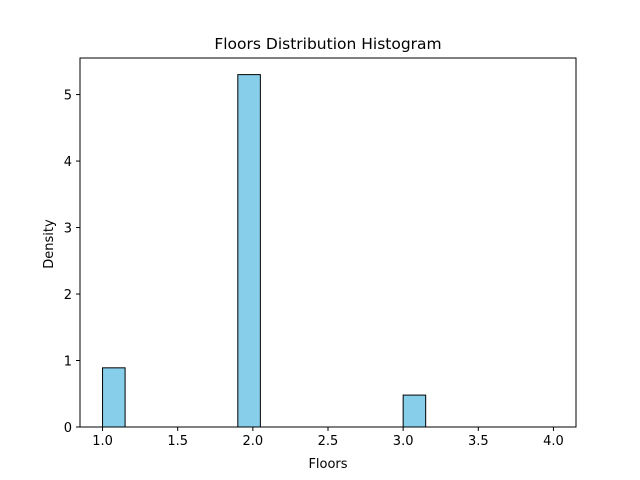 The height and width of the screenshot is (480, 640). Describe the element at coordinates (72, 262) in the screenshot. I see `y-axis-ticks: 0 1 2 3 4 5` at that location.